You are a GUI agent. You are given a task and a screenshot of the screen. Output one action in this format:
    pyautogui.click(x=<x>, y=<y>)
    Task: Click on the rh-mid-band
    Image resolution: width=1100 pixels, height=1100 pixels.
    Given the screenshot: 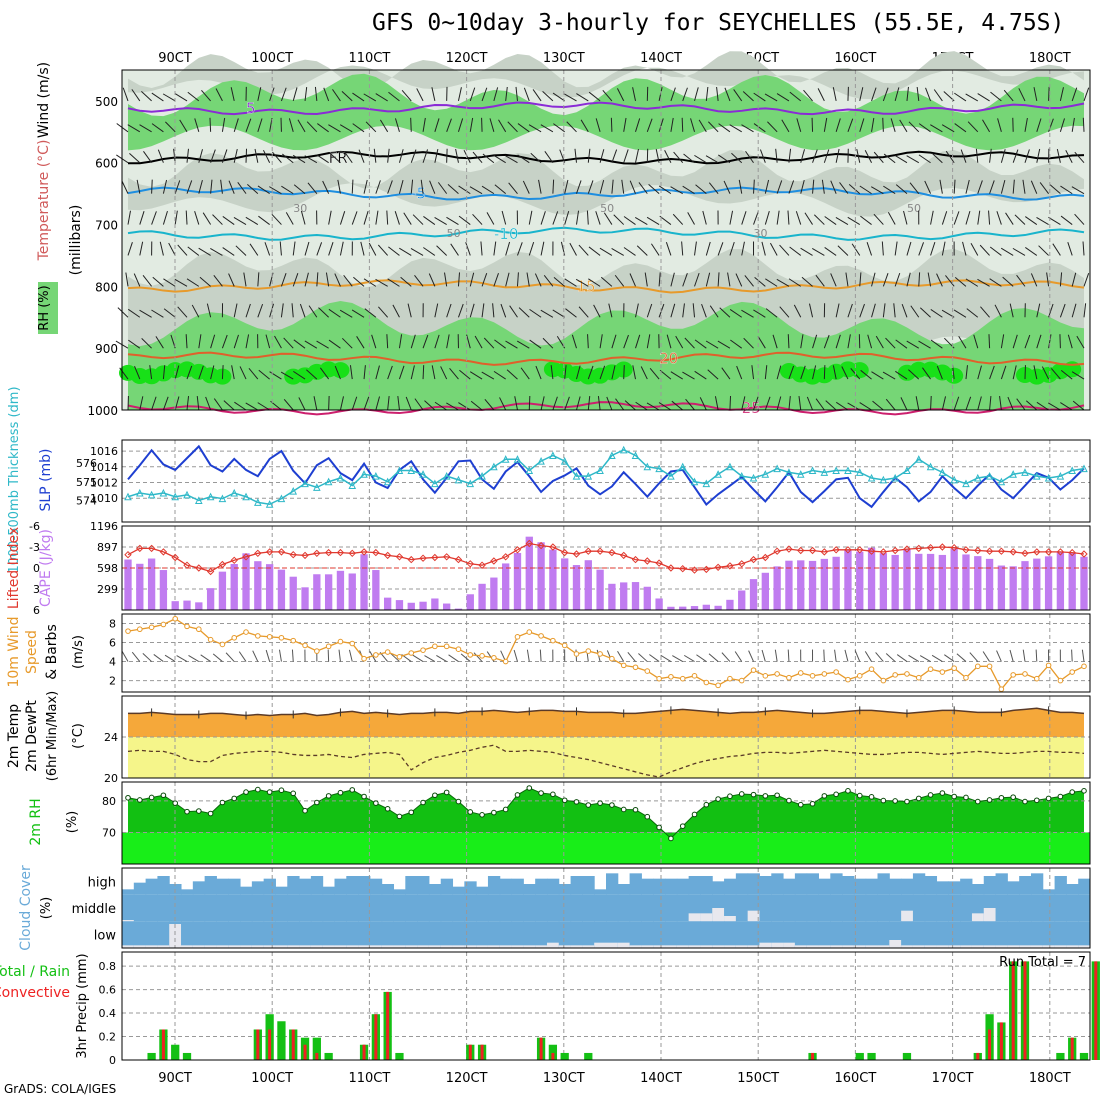 What is the action you would take?
    pyautogui.click(x=606, y=183)
    